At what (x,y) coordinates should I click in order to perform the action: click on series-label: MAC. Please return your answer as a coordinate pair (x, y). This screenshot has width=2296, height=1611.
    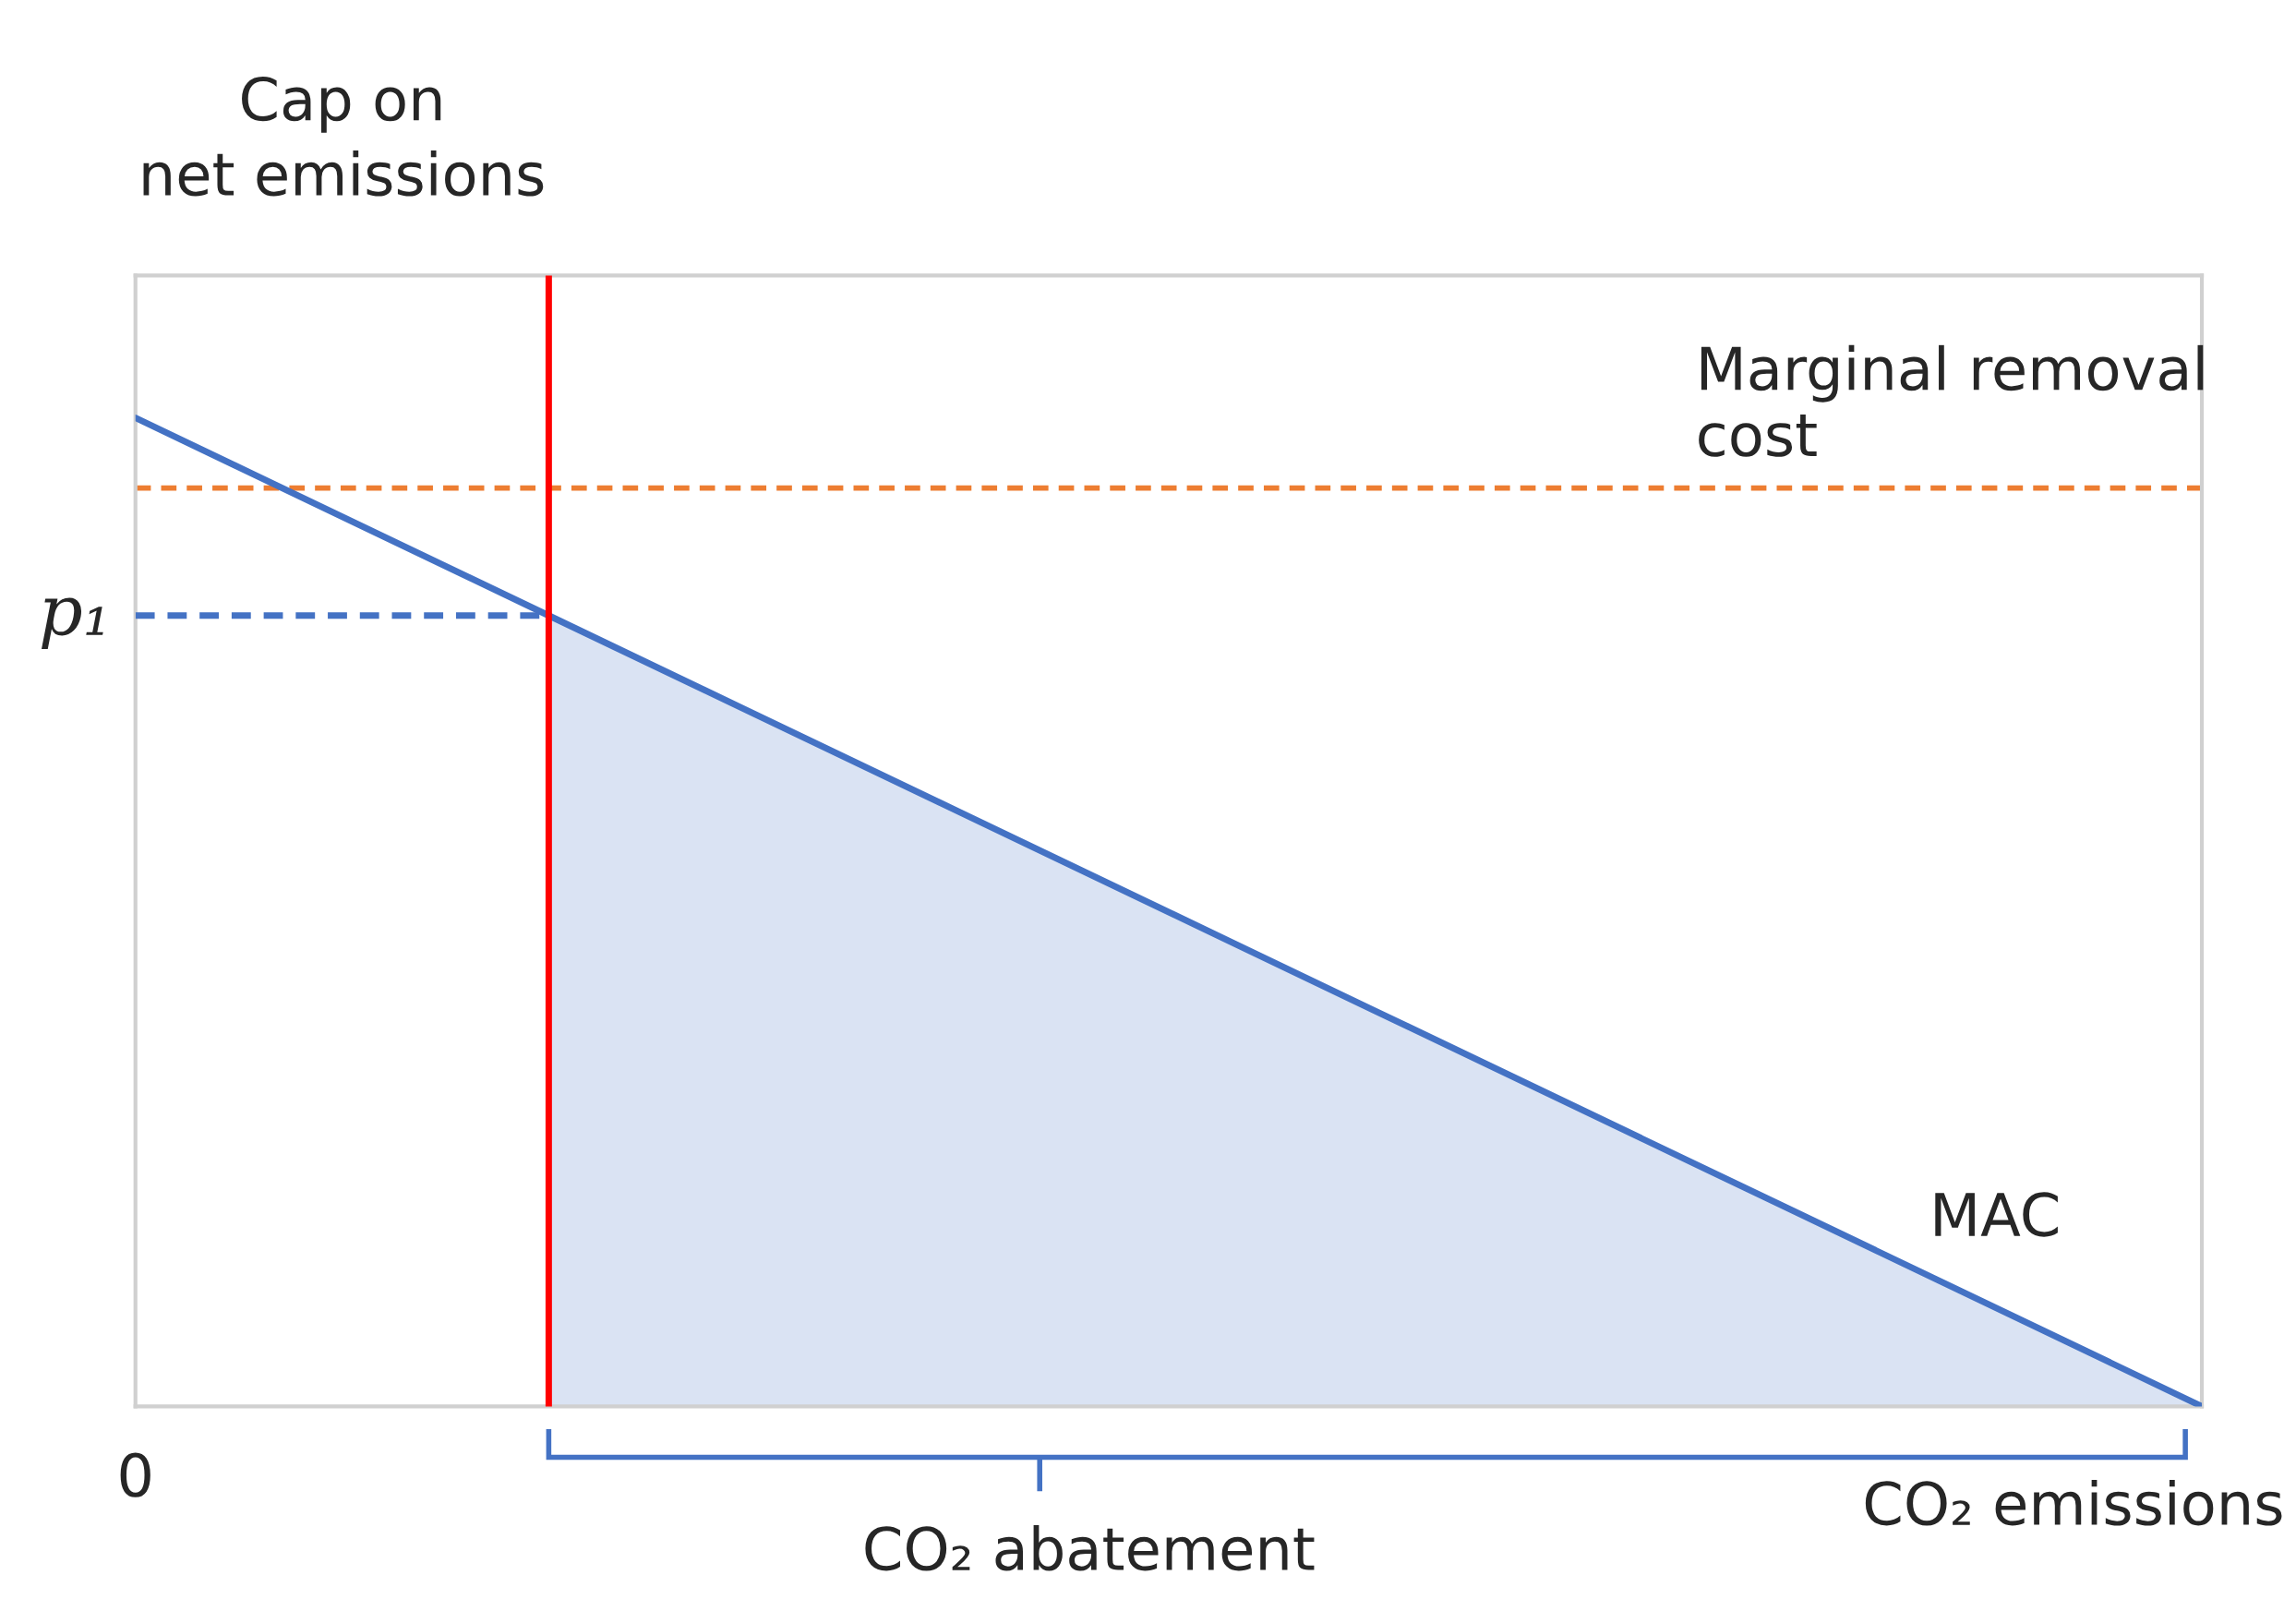
    Looking at the image, I should click on (1996, 1214).